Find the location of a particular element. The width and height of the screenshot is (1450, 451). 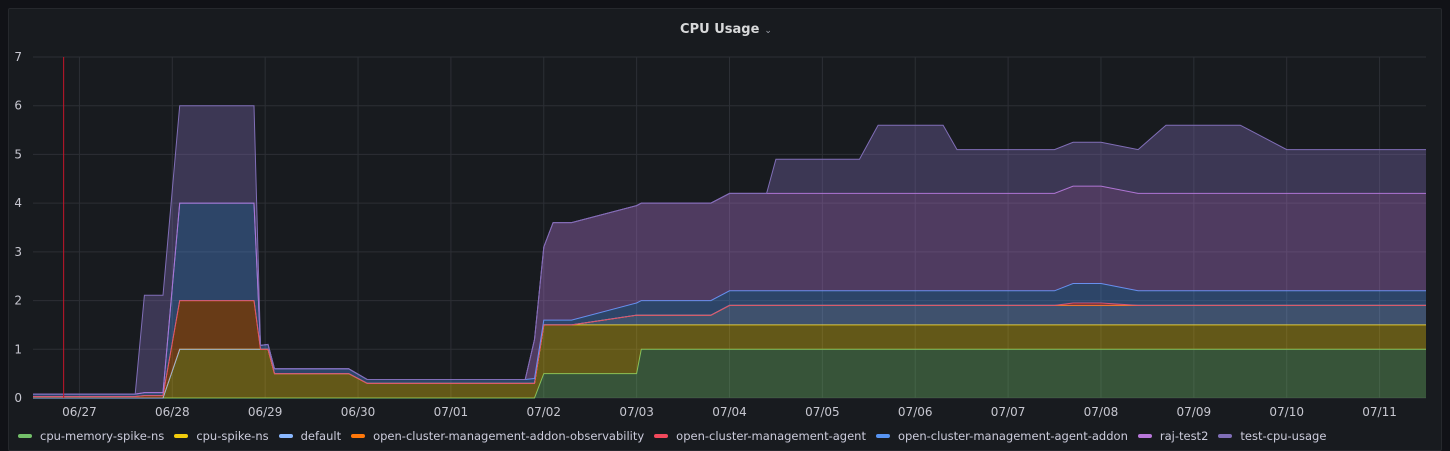

x-tick-label: 07/05 is located at coordinates (822, 412).